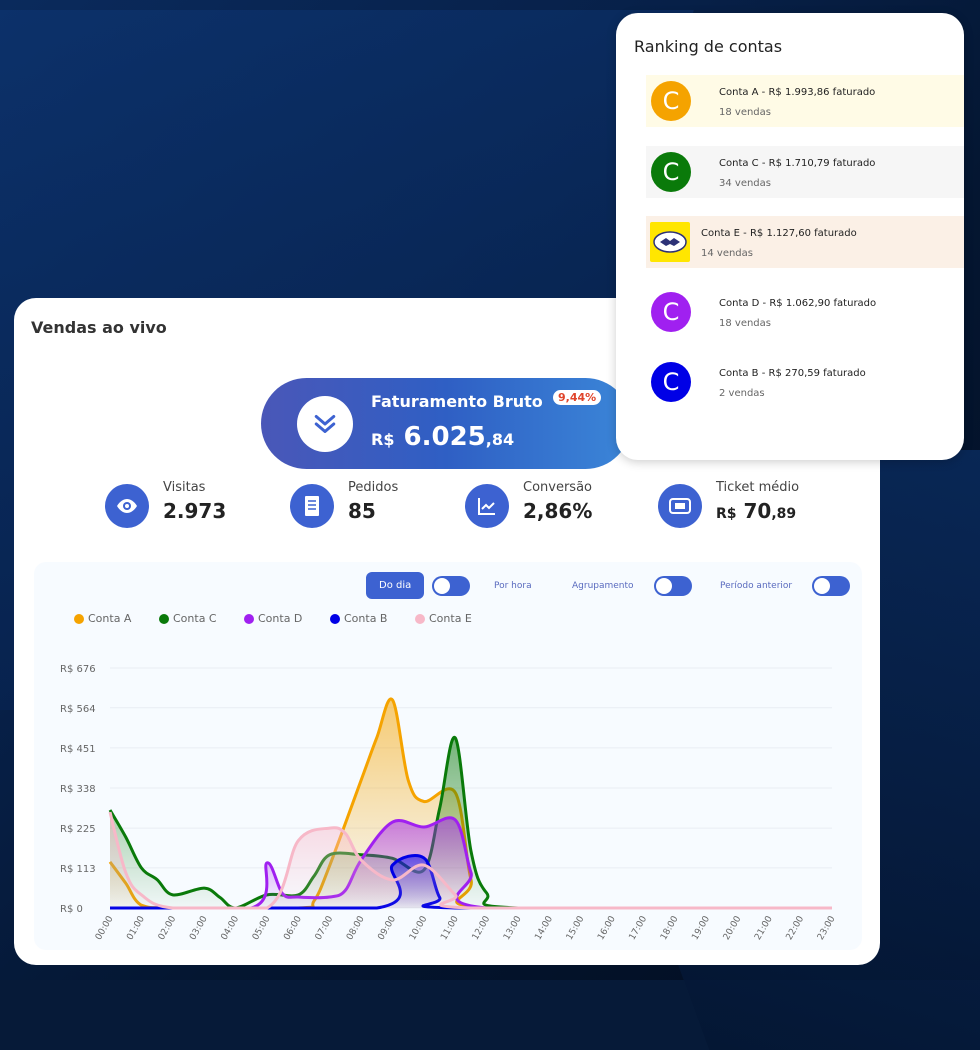  I want to click on x-tick-label: 21:00, so click(764, 928).